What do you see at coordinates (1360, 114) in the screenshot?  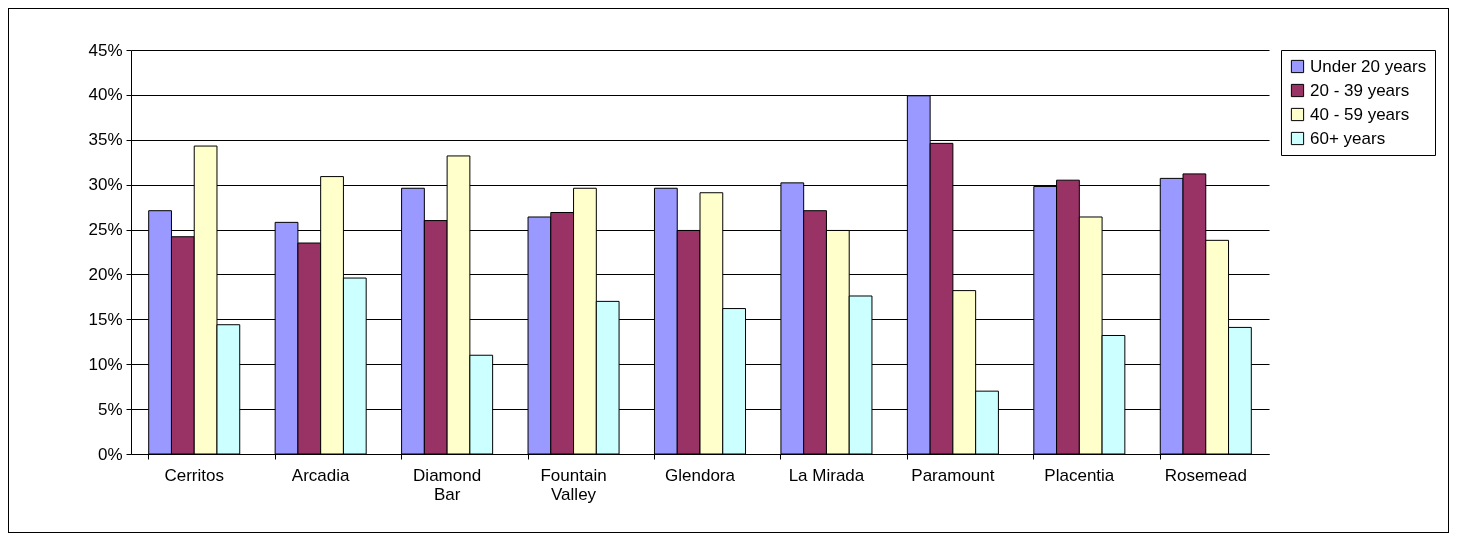 I see `legend-label: 40 - 59 years` at bounding box center [1360, 114].